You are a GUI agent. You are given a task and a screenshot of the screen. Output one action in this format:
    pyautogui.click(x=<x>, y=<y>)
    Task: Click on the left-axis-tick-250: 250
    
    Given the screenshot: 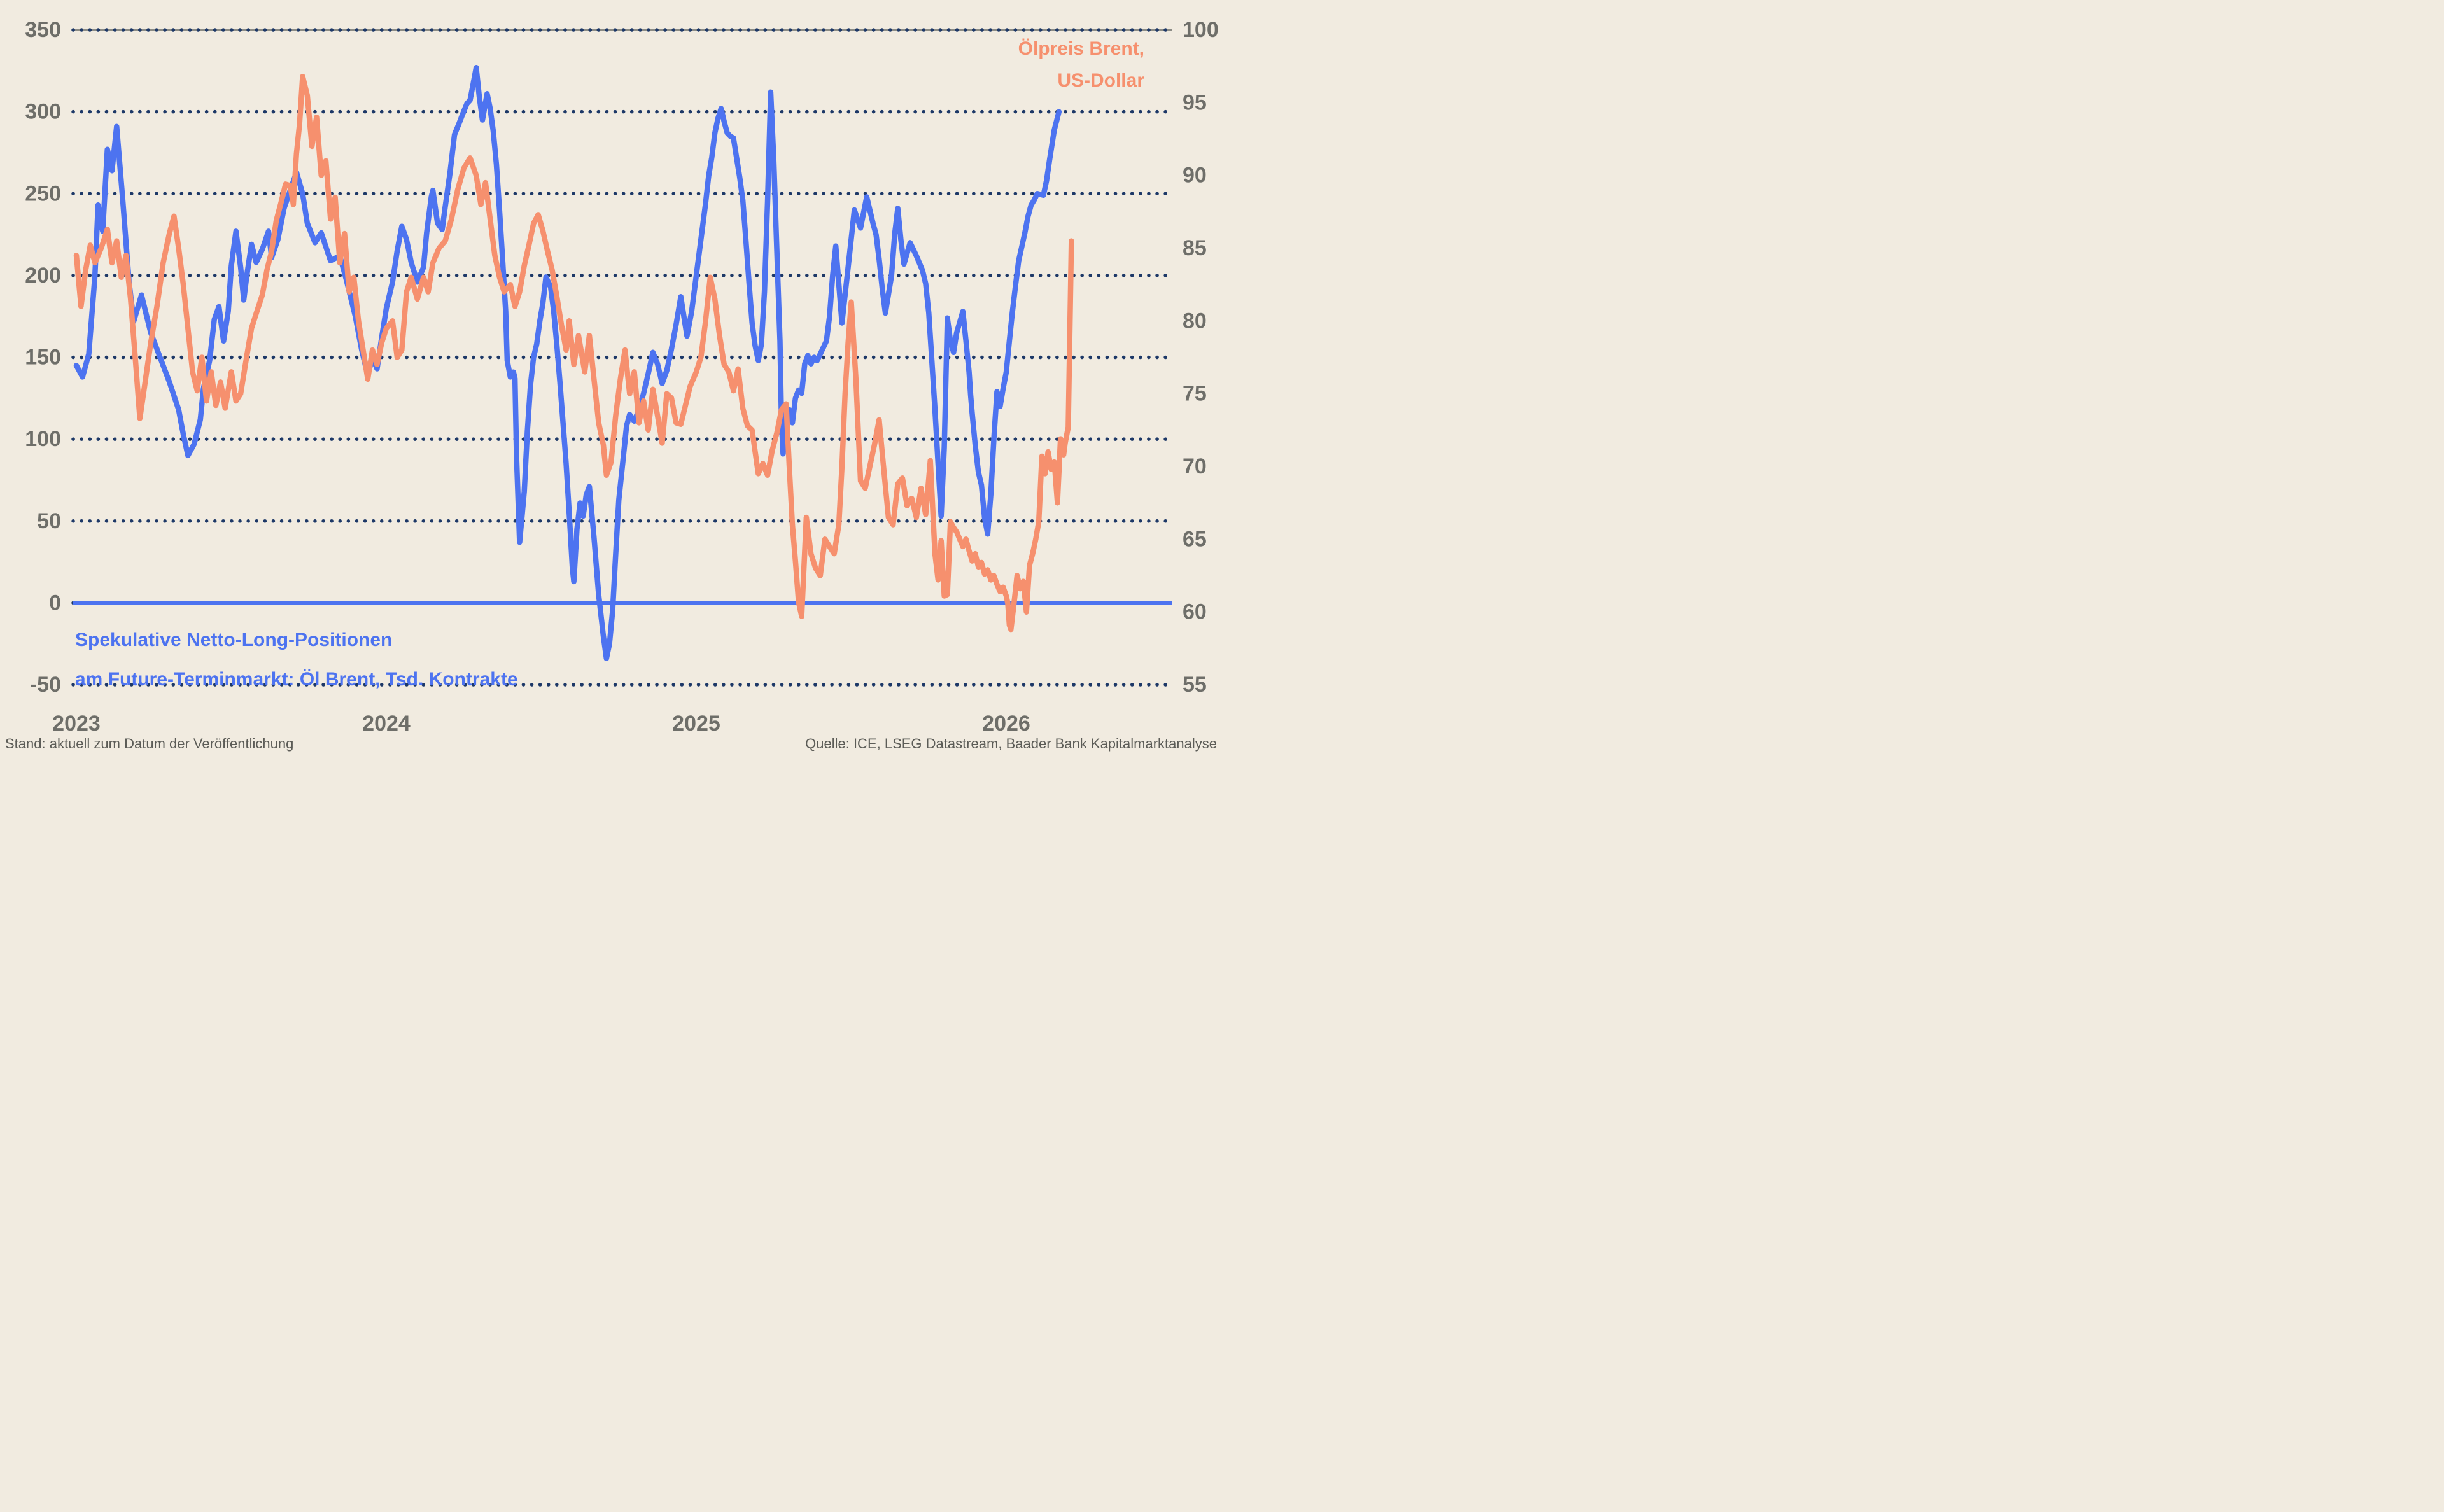 What is the action you would take?
    pyautogui.click(x=43, y=193)
    